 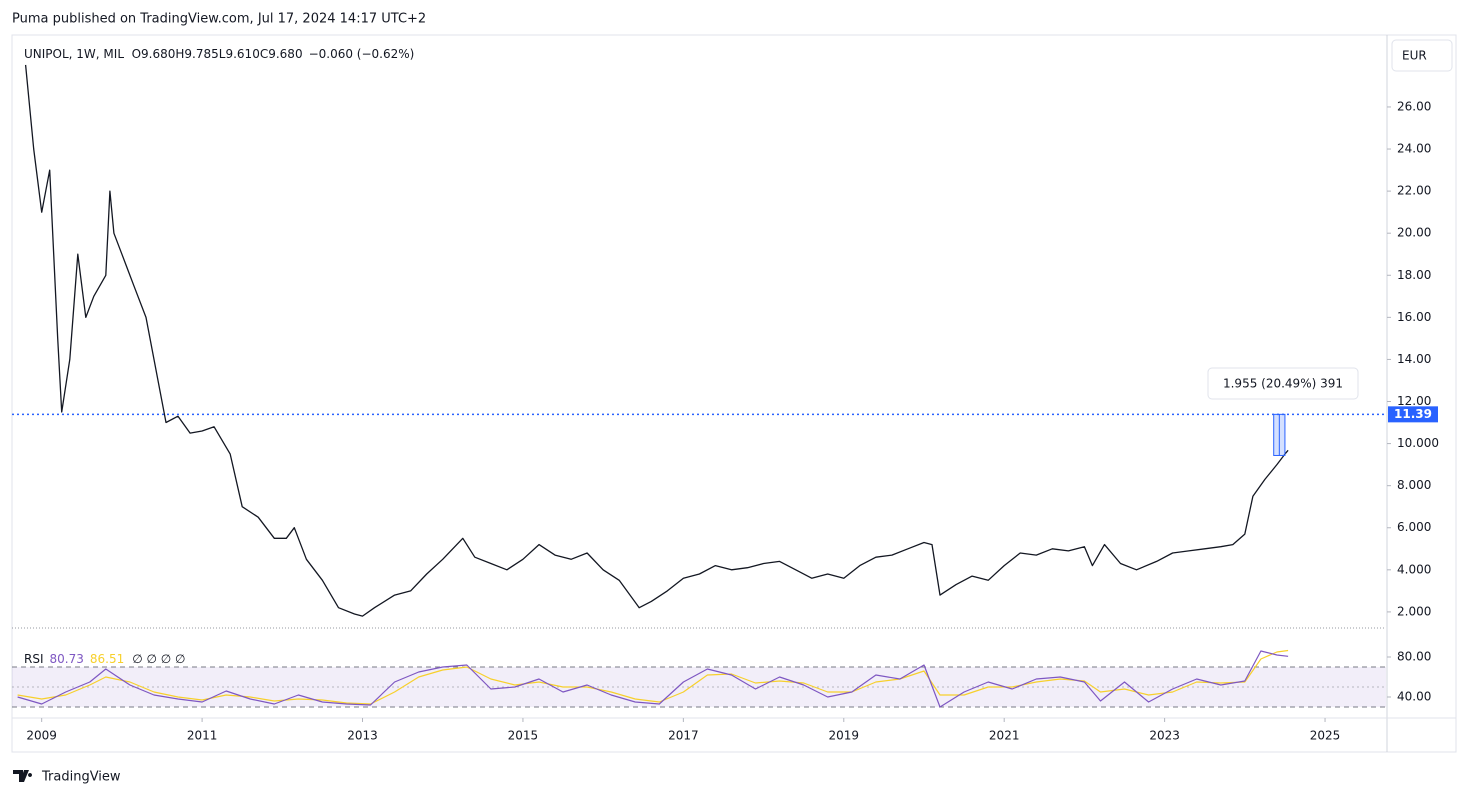 I want to click on symbol: UNIPOL, 1W, MIL, so click(x=74, y=54).